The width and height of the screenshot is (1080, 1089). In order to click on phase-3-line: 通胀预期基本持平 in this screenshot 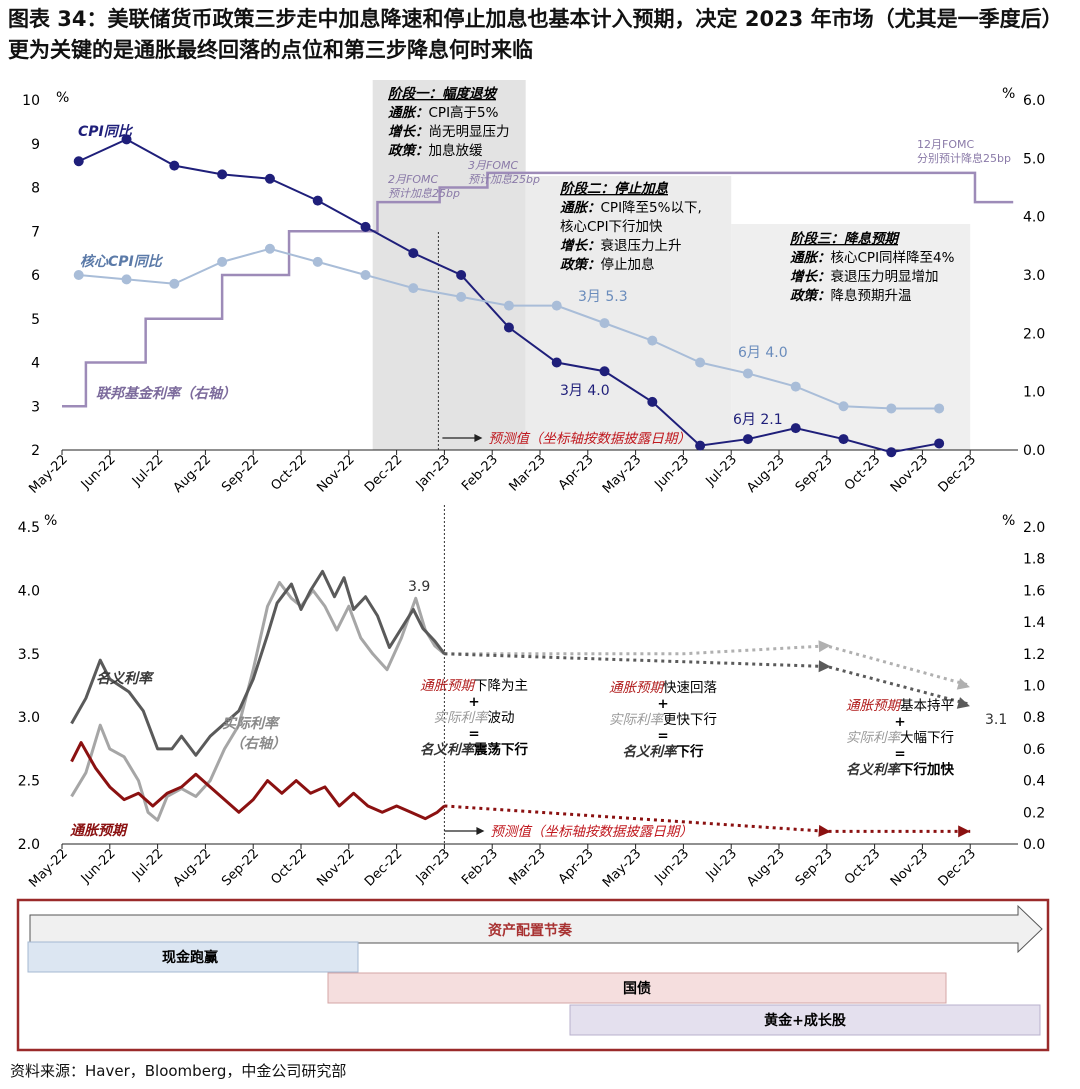, I will do `click(900, 705)`.